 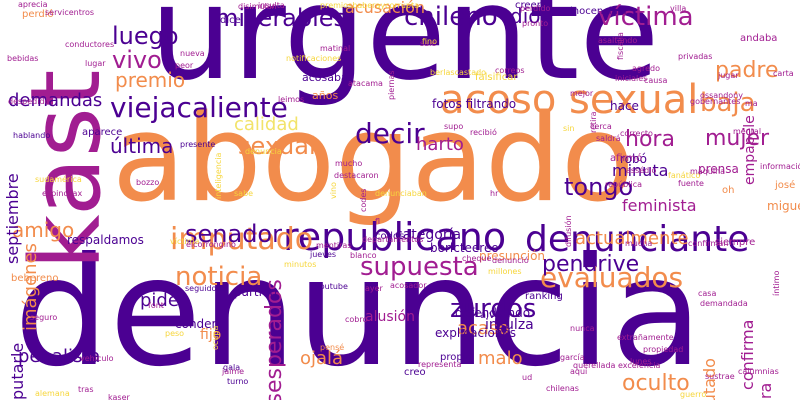 I want to click on cloud-word: jaime, so click(x=233, y=371).